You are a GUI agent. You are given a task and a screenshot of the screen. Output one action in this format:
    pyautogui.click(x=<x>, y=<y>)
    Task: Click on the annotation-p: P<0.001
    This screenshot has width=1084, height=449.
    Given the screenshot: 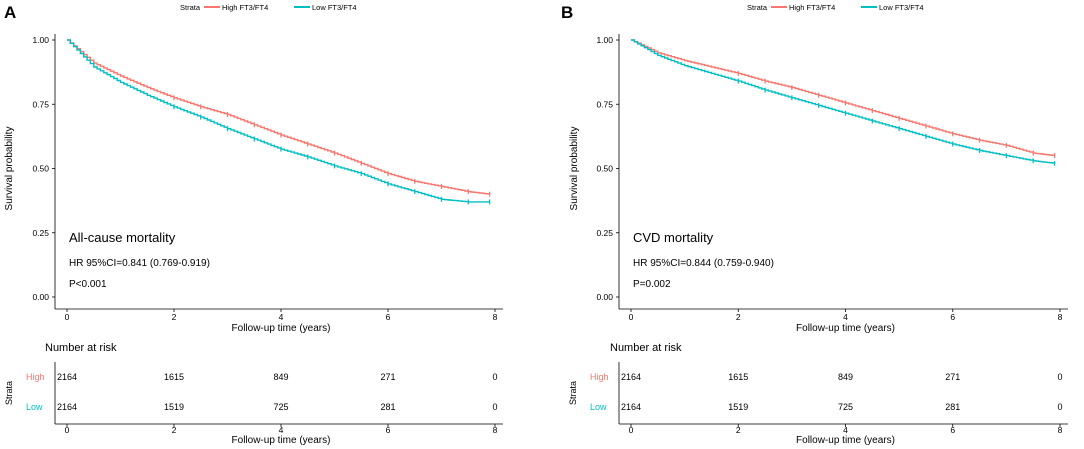 What is the action you would take?
    pyautogui.click(x=88, y=284)
    